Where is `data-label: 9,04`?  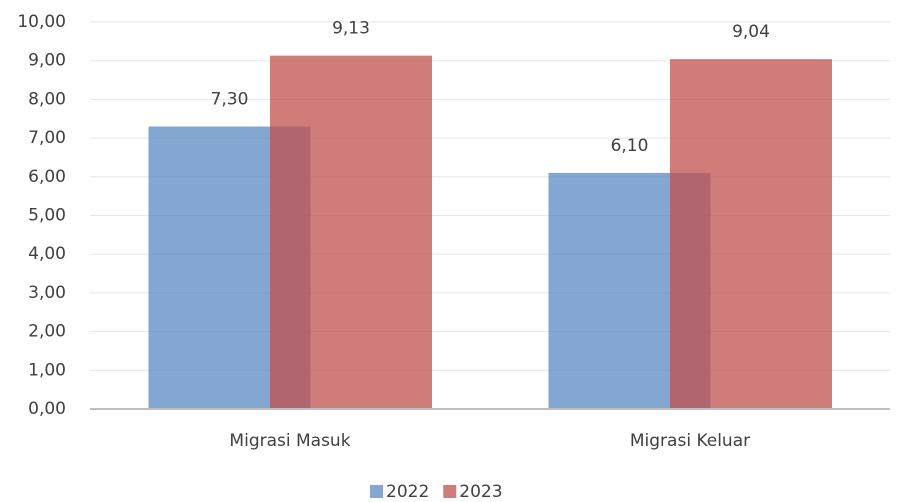
data-label: 9,04 is located at coordinates (751, 32).